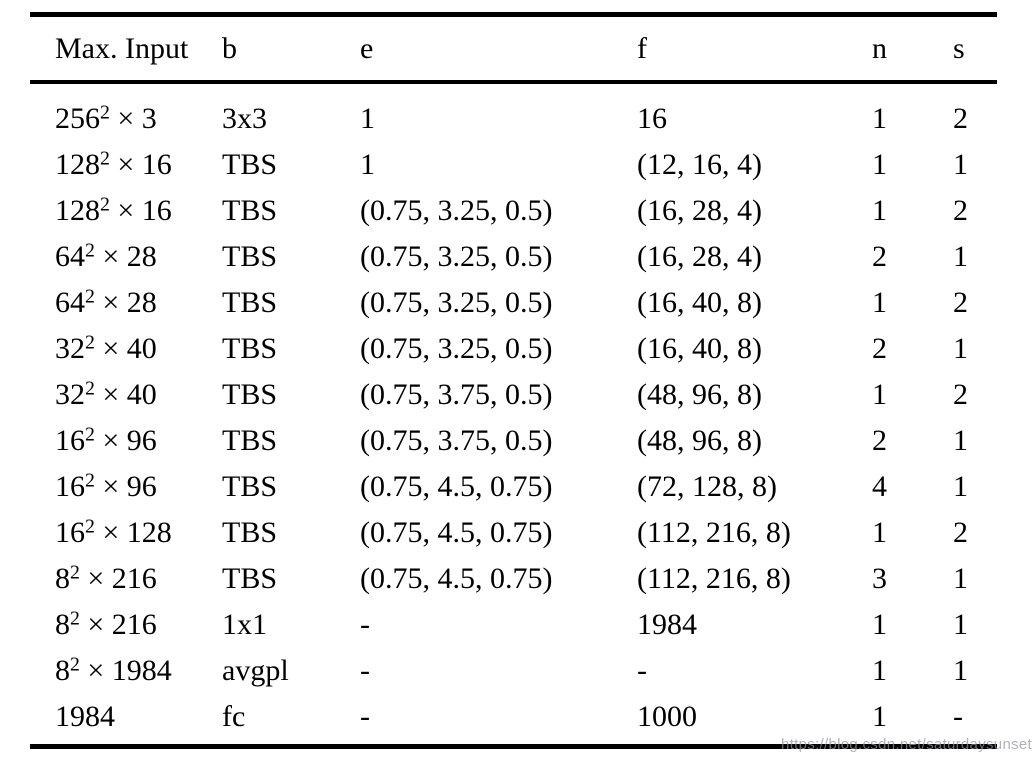 This screenshot has height=764, width=1034. I want to click on table-row: 82 × 216 1x1 - 1984 1 1, so click(513, 625).